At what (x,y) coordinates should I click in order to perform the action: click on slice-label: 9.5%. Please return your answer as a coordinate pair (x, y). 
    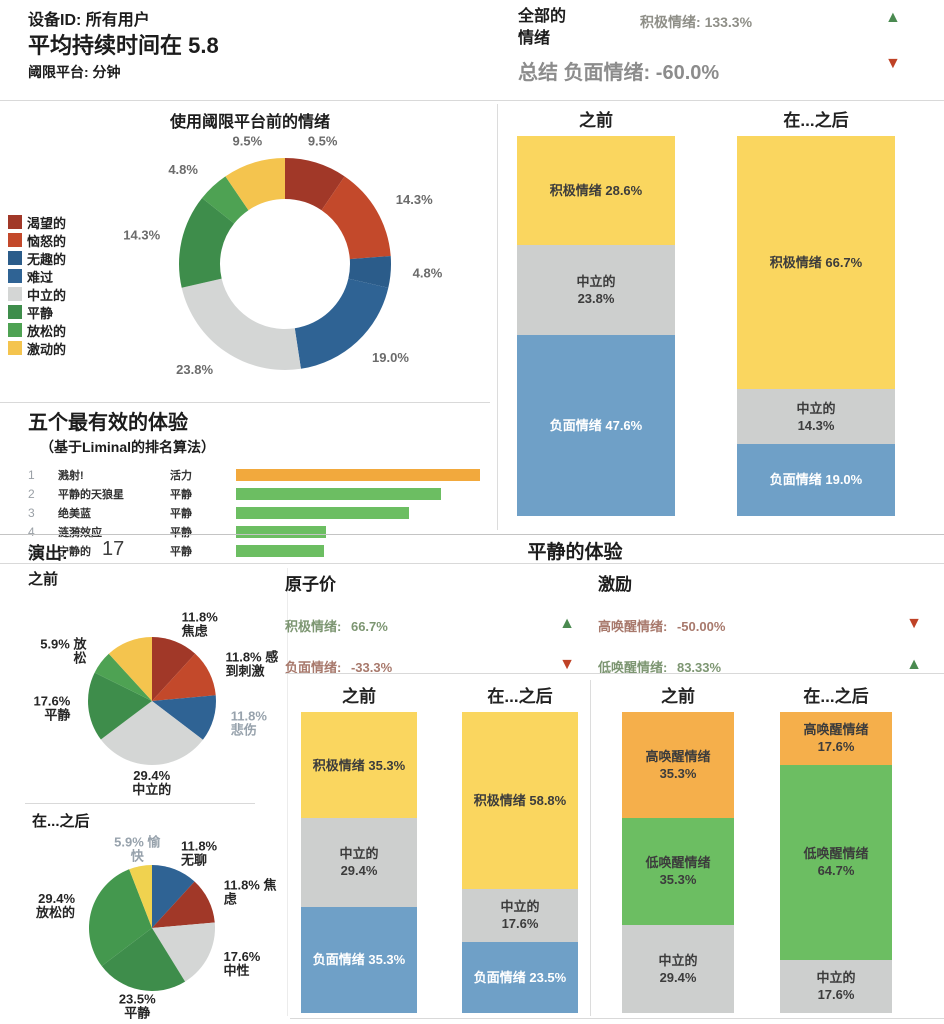
    Looking at the image, I should click on (323, 141).